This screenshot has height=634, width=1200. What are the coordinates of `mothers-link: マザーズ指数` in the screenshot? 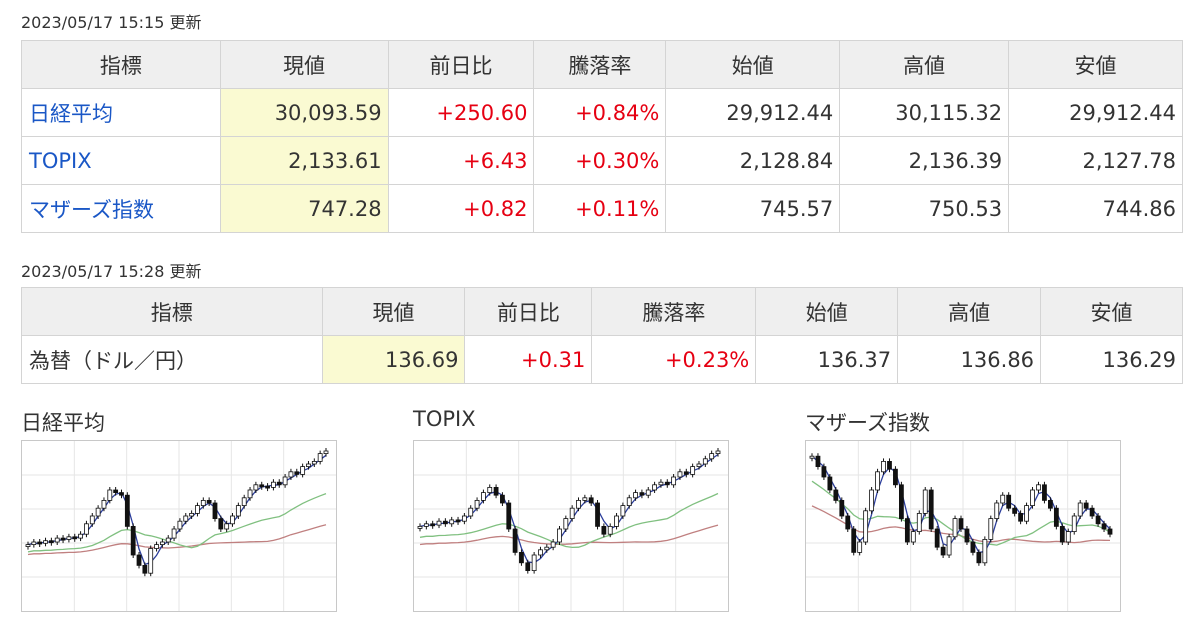 It's located at (91, 209).